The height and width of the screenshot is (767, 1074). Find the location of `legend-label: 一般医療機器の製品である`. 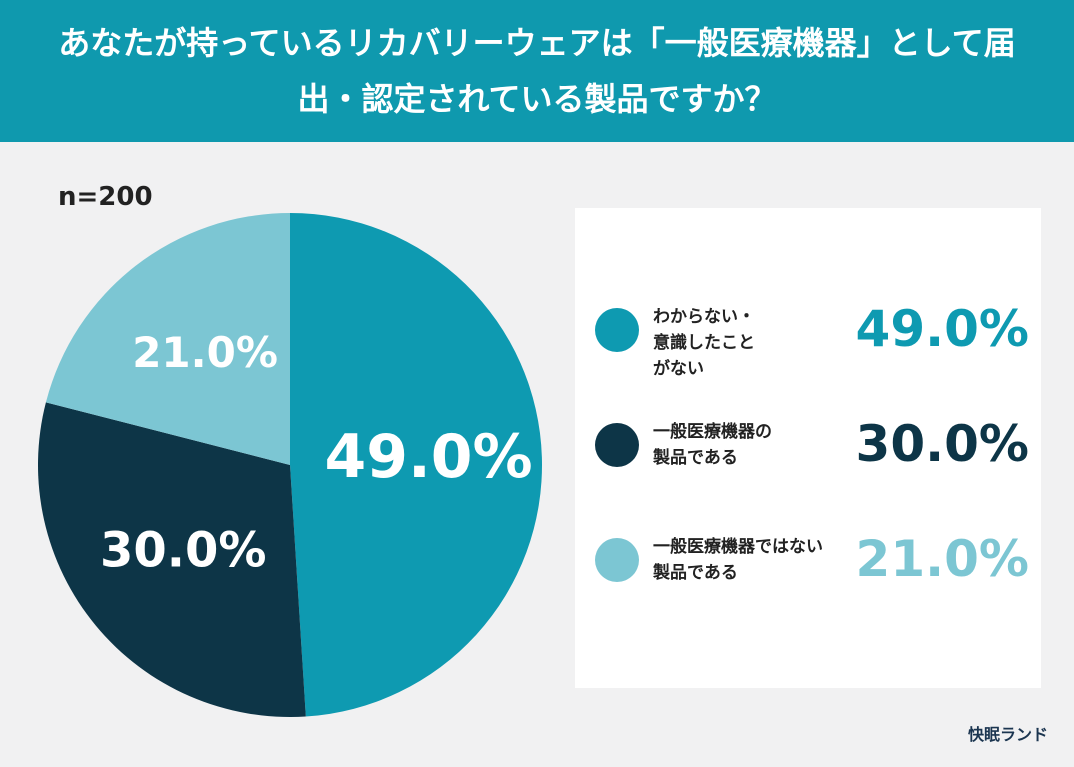

legend-label: 一般医療機器の製品である is located at coordinates (712, 445).